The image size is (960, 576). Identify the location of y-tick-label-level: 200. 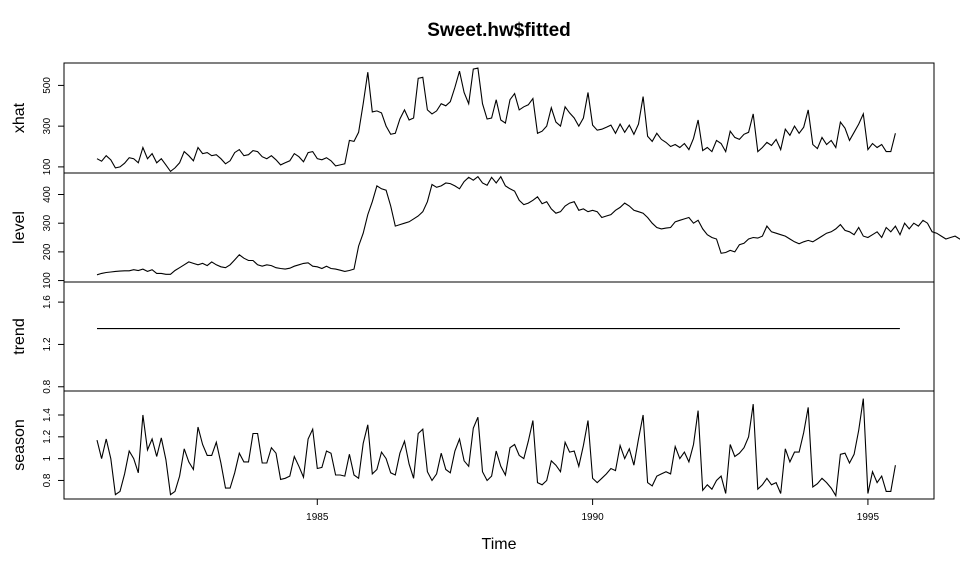
(47, 251).